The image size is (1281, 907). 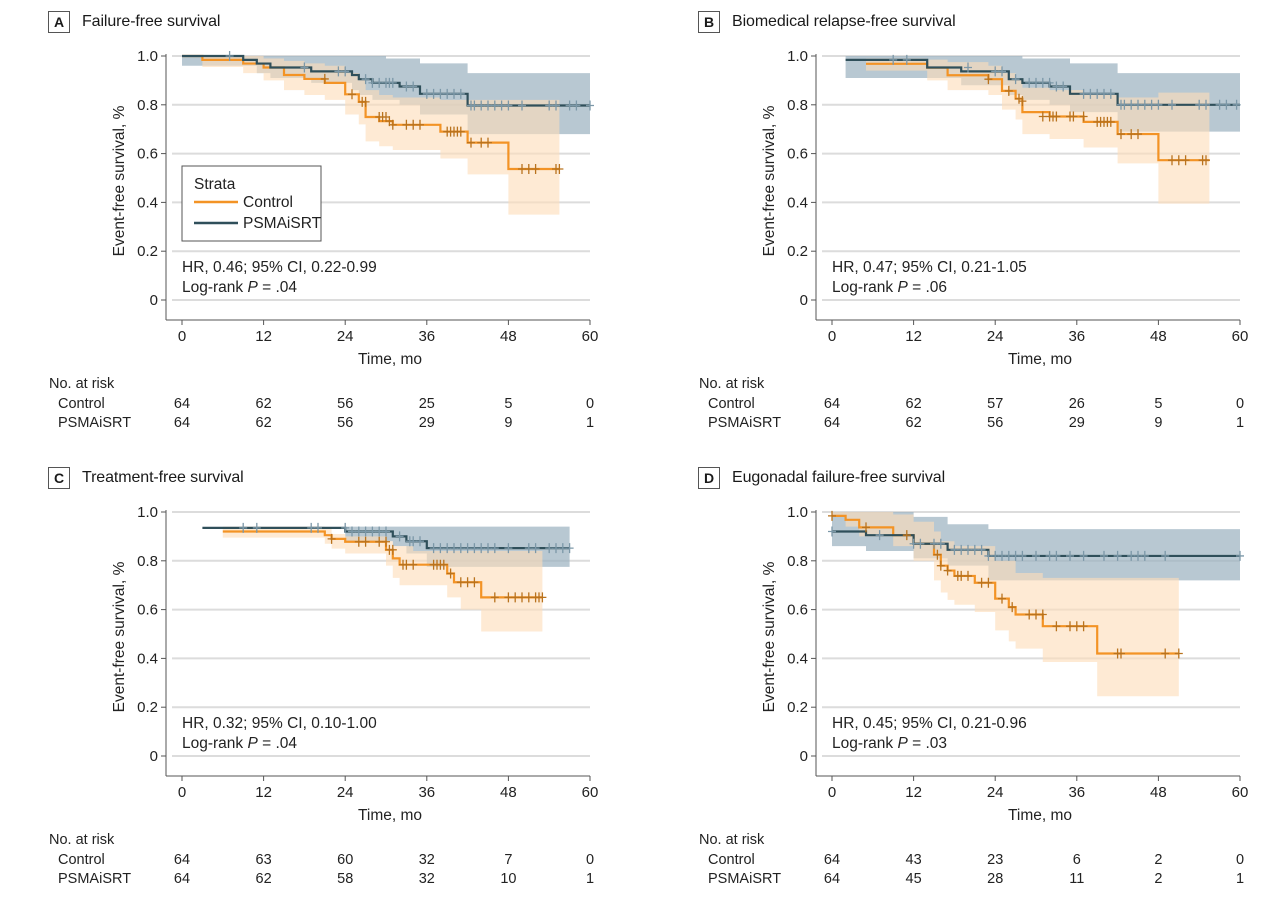 I want to click on panel-letter: B, so click(x=709, y=22).